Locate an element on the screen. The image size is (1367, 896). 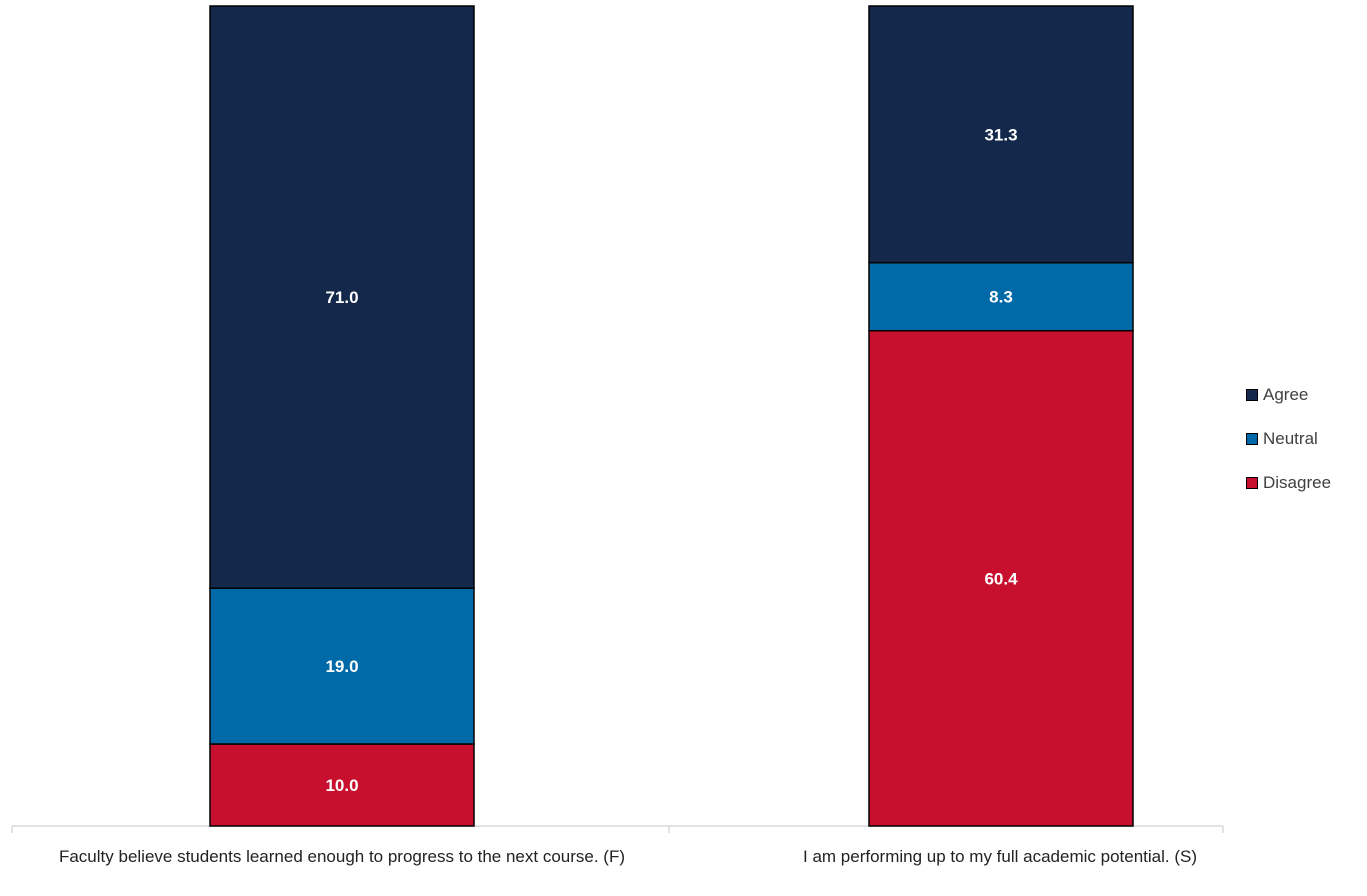
legend-label-disagree: Disagree is located at coordinates (1297, 482).